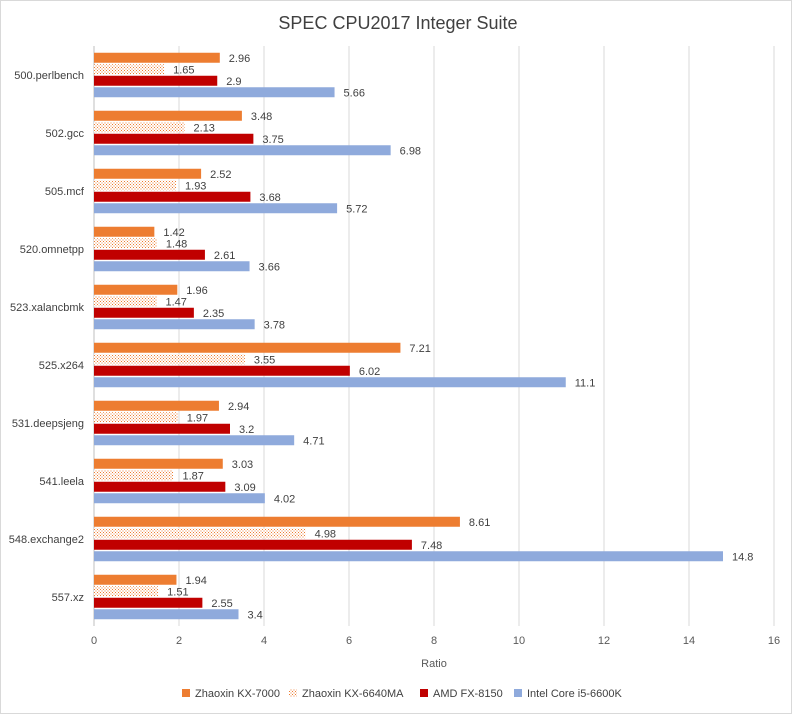  What do you see at coordinates (431, 546) in the screenshot?
I see `data-label: 7.48` at bounding box center [431, 546].